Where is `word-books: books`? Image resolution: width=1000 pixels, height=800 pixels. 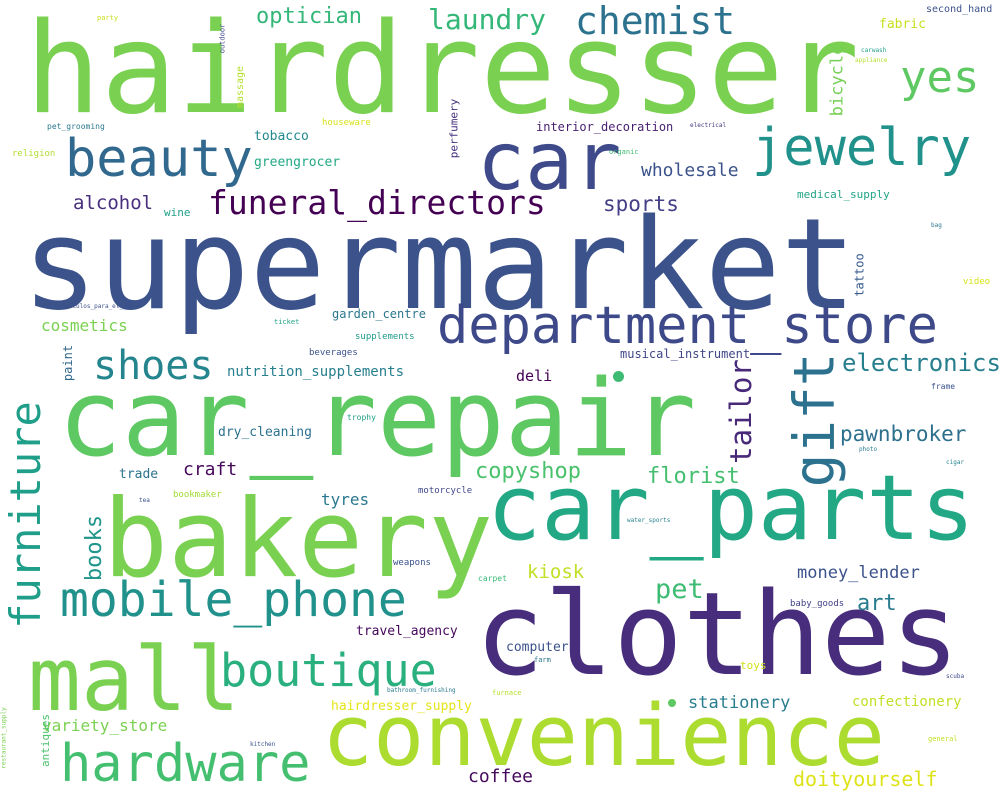
word-books: books is located at coordinates (95, 548).